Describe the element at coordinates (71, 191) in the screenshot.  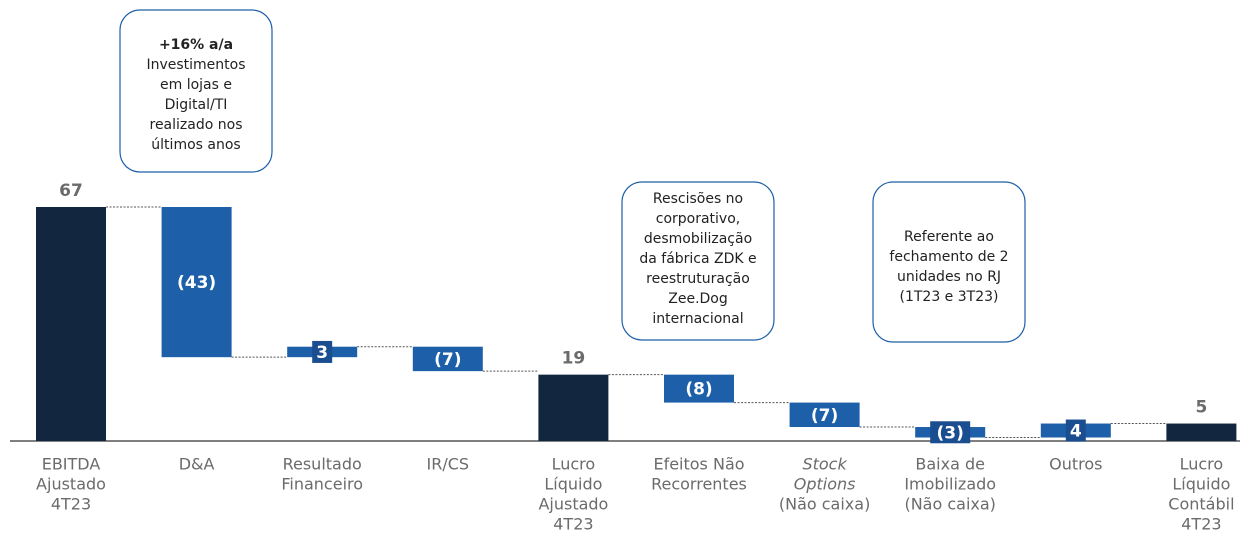
I see `value-label: 67` at that location.